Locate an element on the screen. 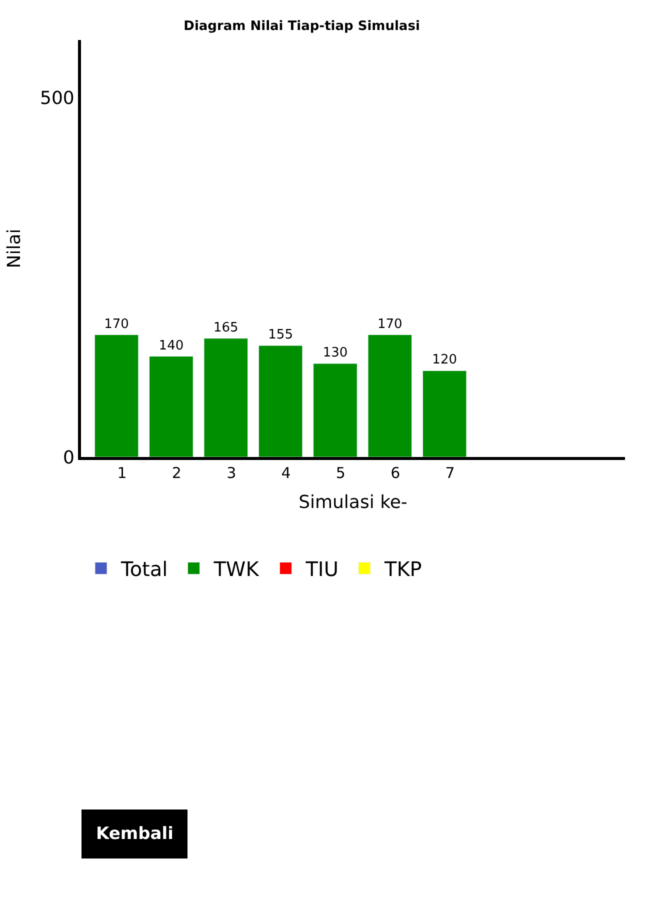 This screenshot has height=900, width=649. y-tick-label: 0 is located at coordinates (68, 457).